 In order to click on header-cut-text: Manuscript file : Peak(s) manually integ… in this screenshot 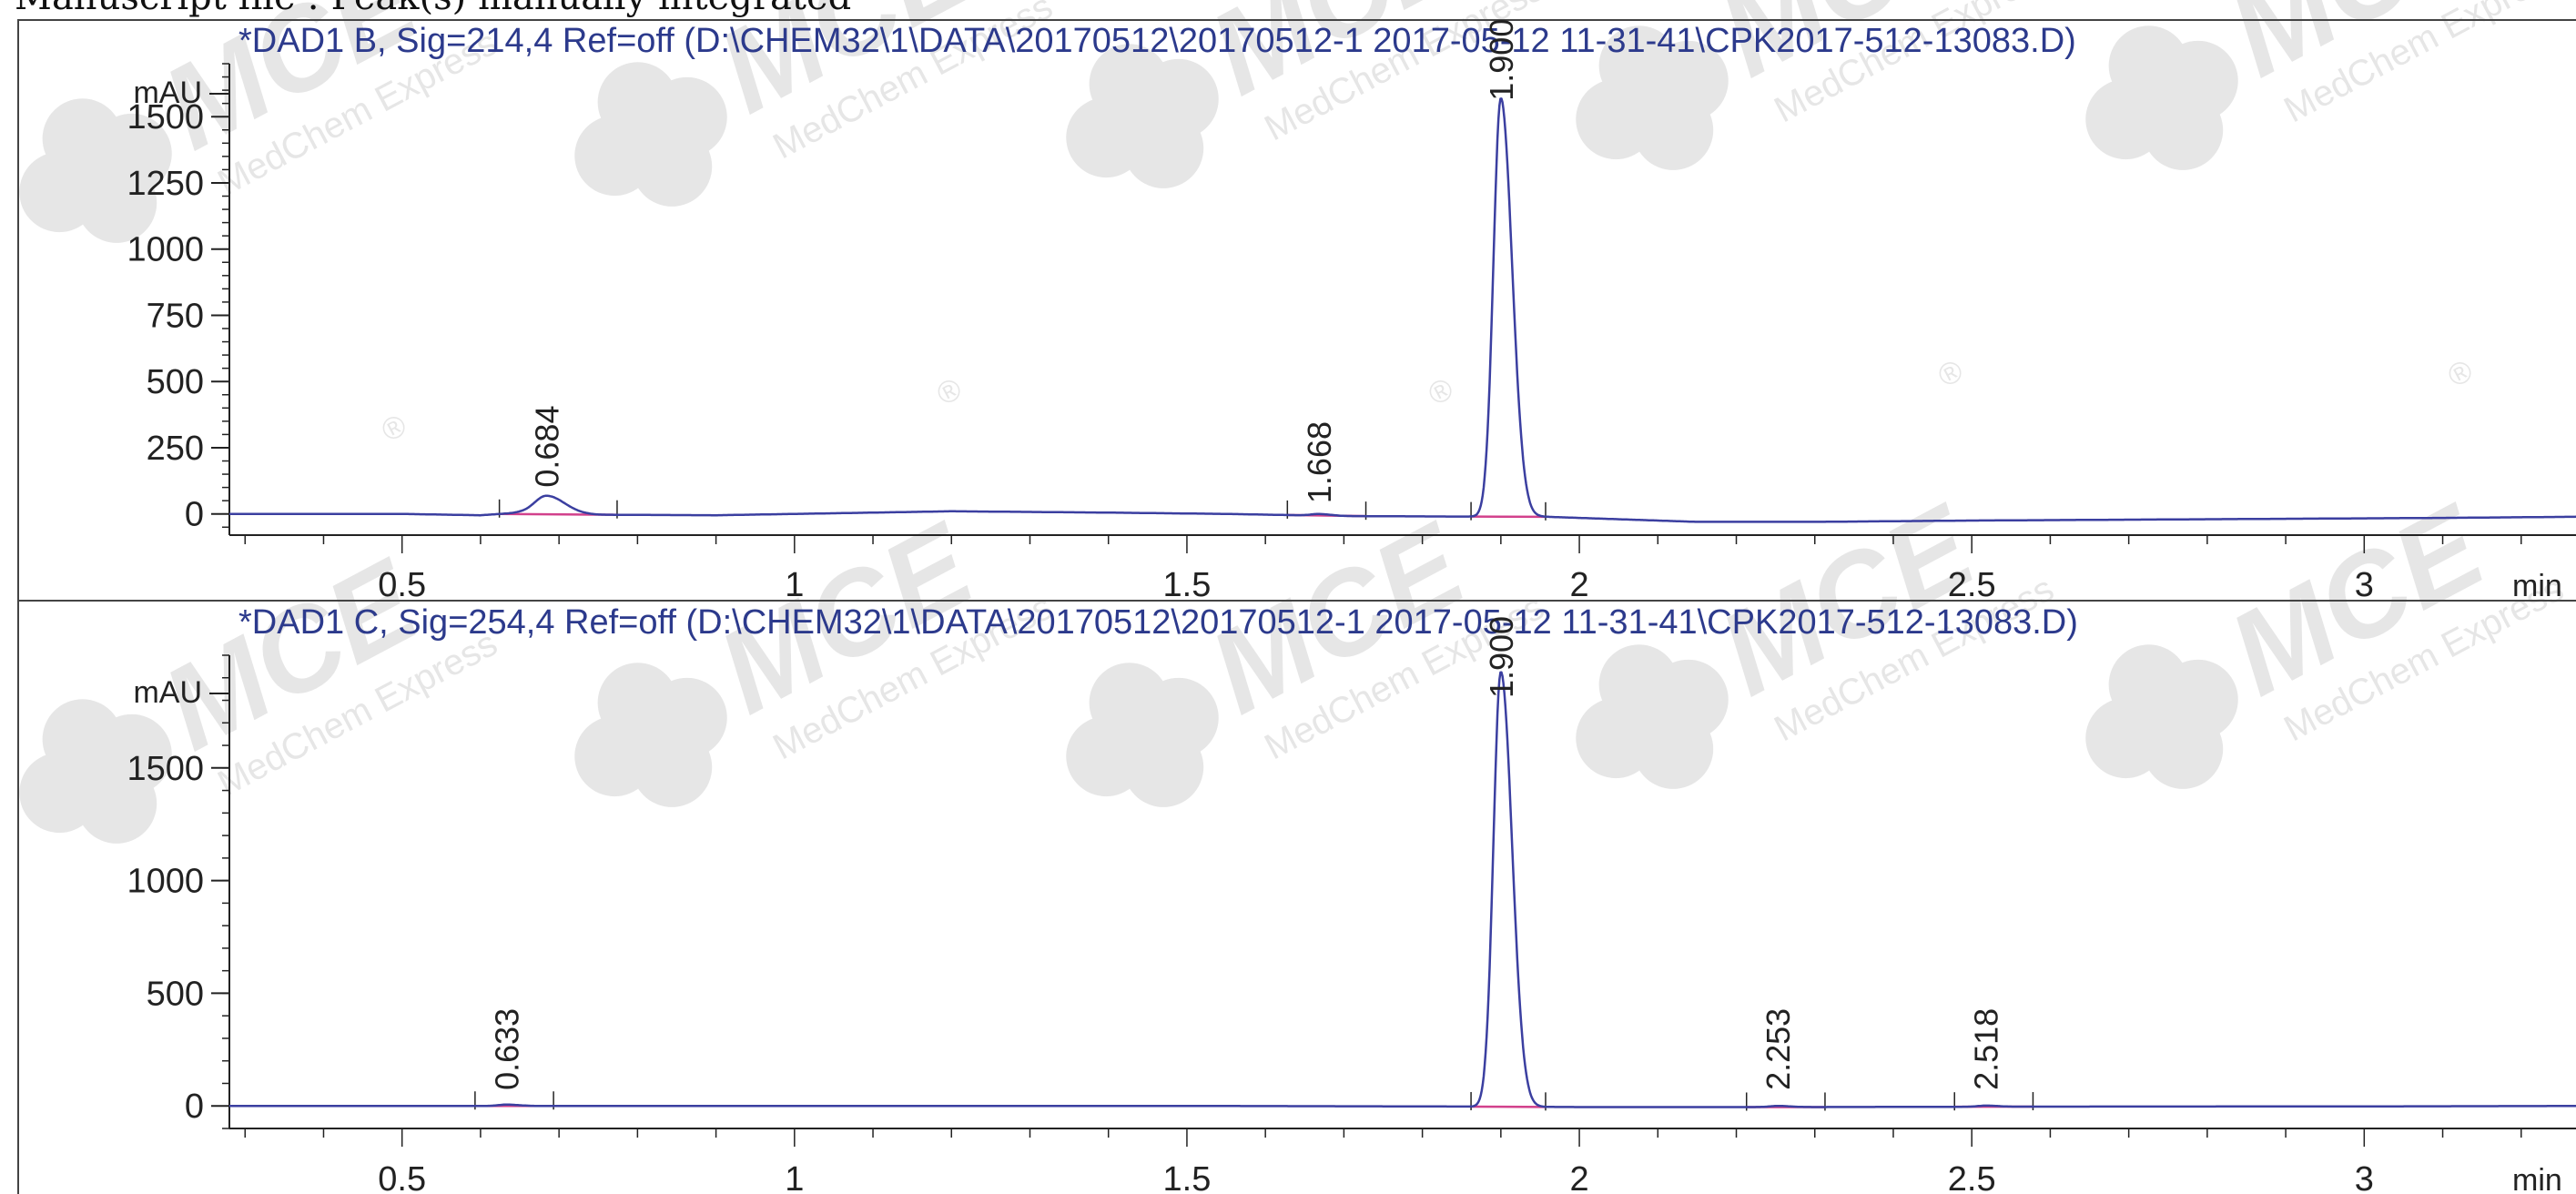, I will do `click(433, 9)`.